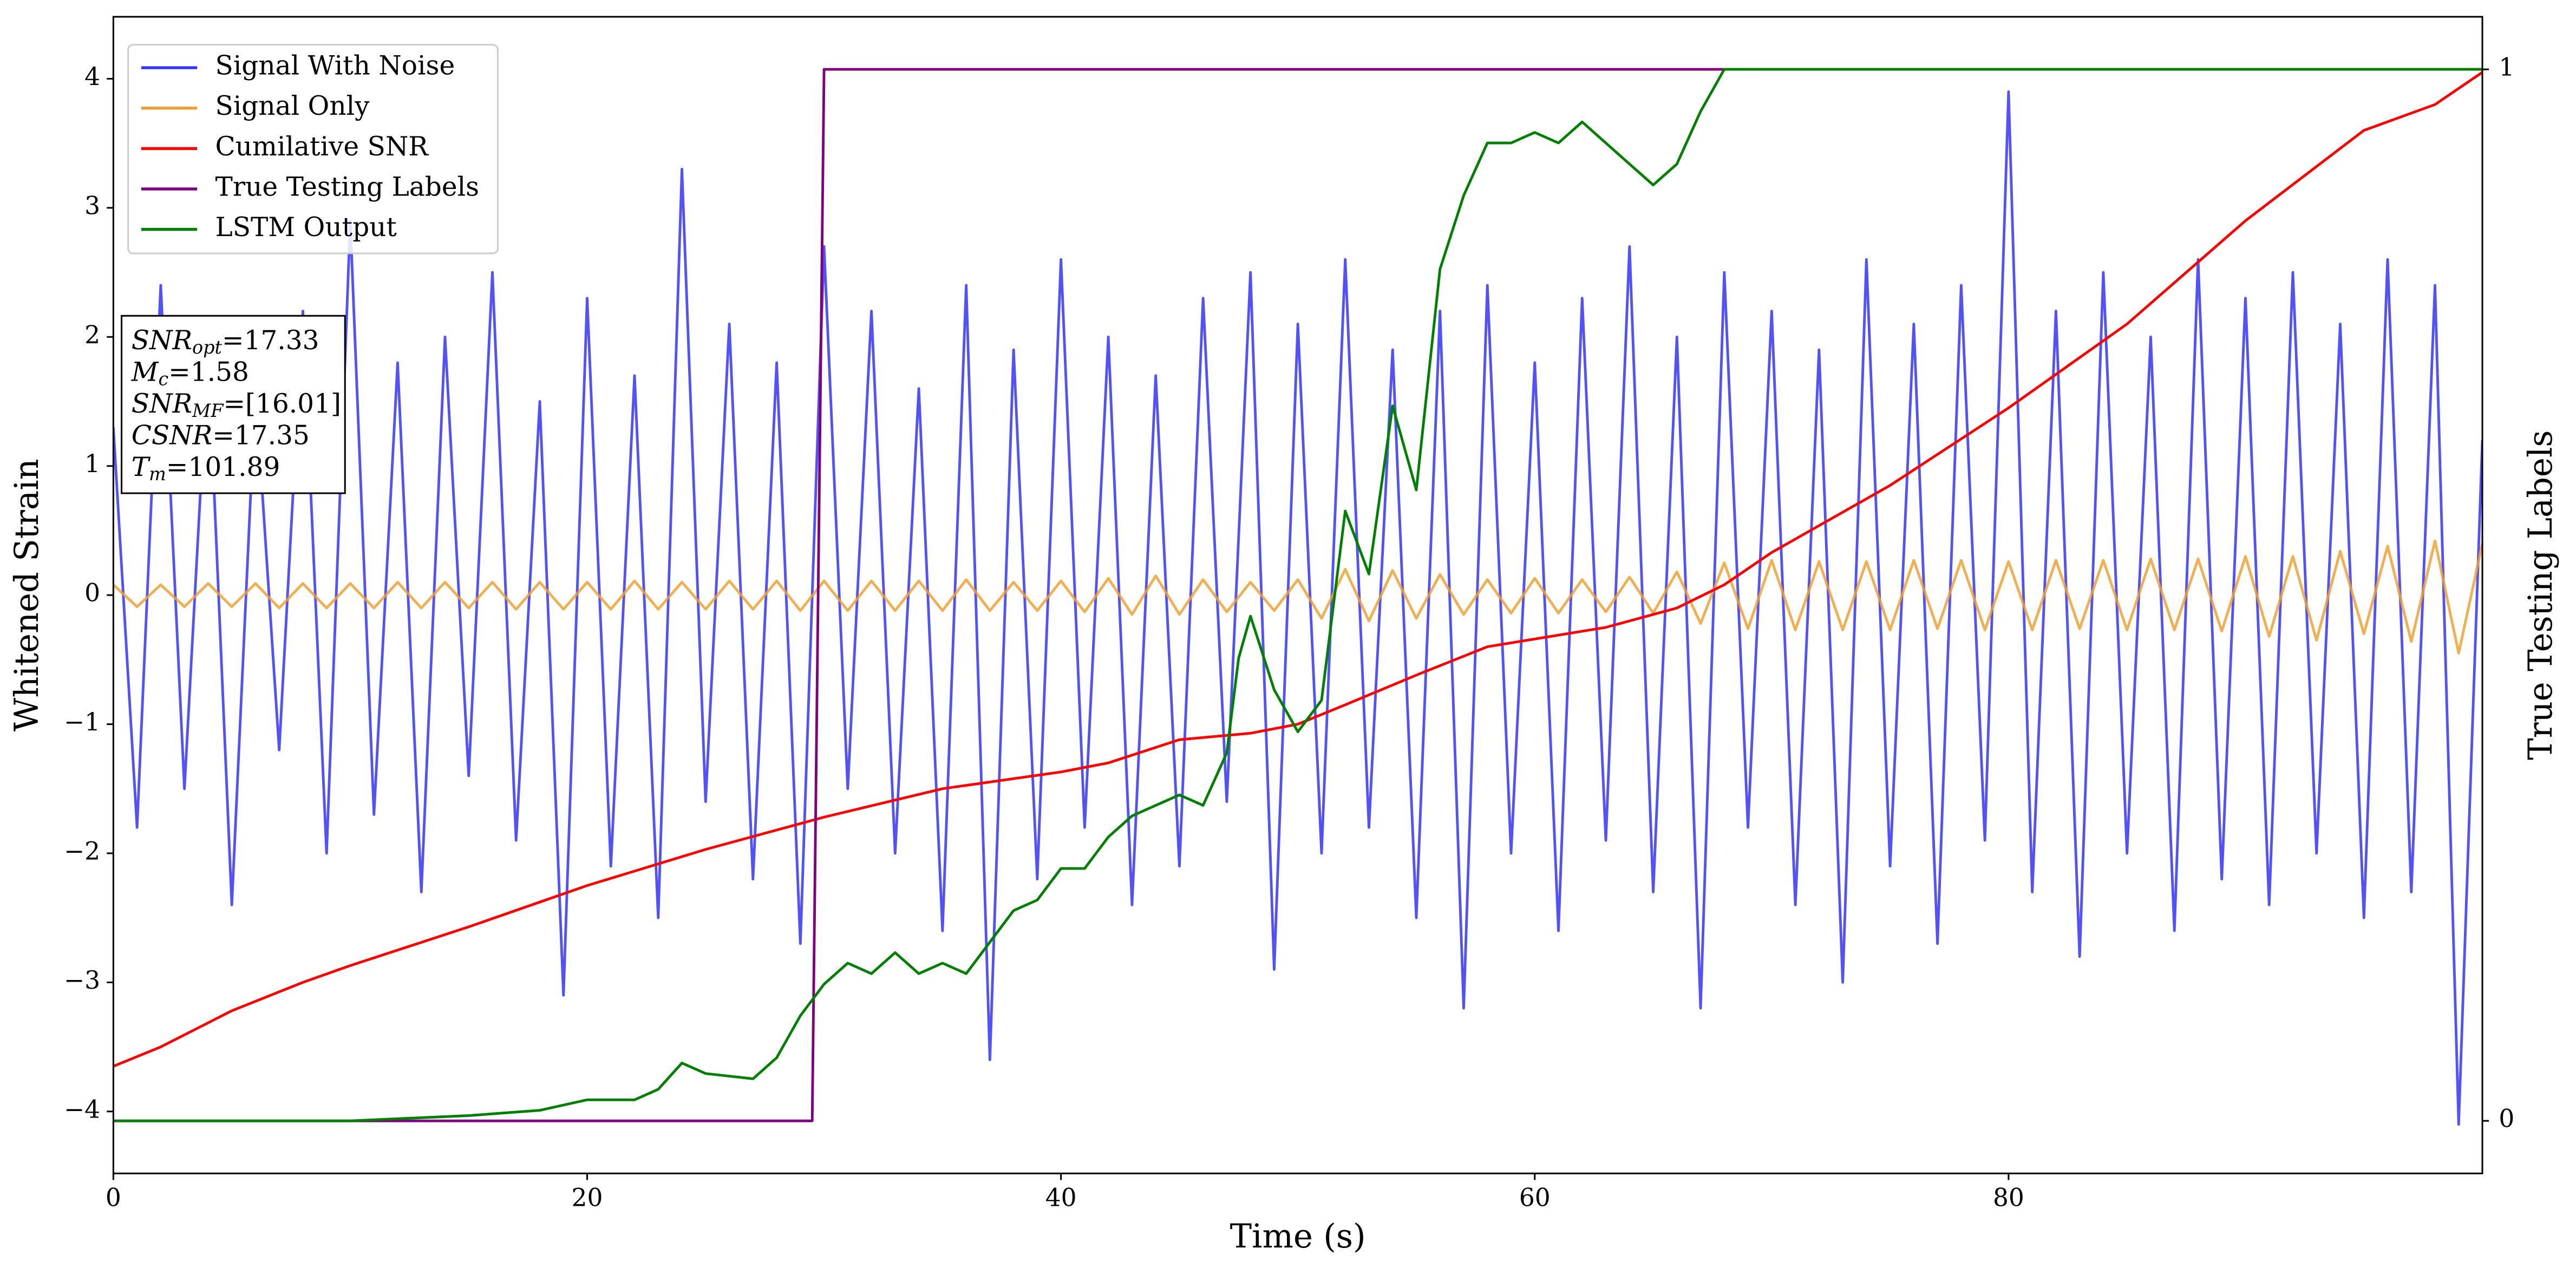 The height and width of the screenshot is (1274, 2576). I want to click on legend-label: Signal With Noise, so click(335, 66).